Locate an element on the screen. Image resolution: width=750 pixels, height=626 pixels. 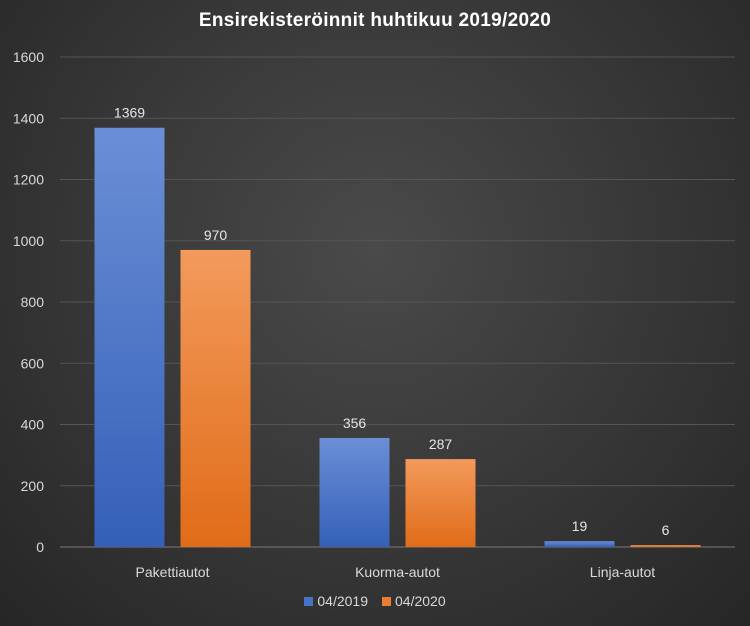
y-tick-label: 1000 is located at coordinates (28, 241).